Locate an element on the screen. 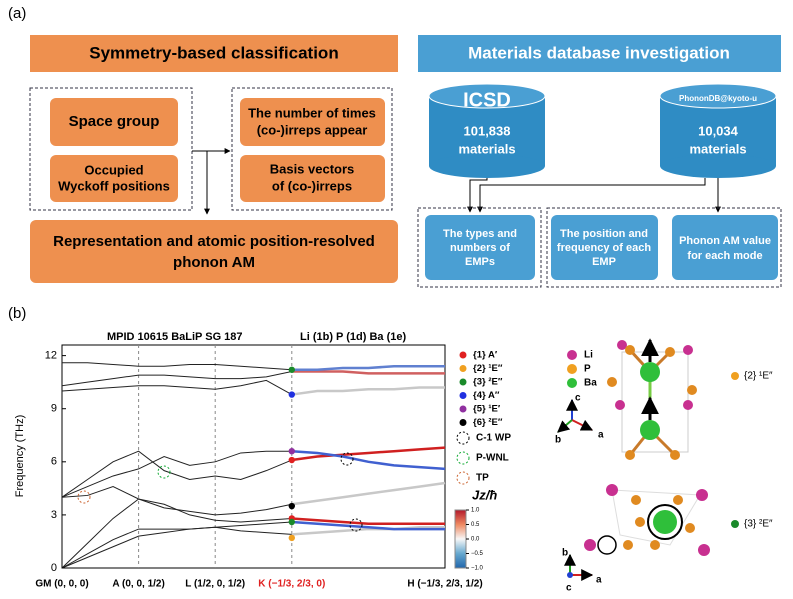 The image size is (793, 599). box-text: The position and is located at coordinates (604, 234).